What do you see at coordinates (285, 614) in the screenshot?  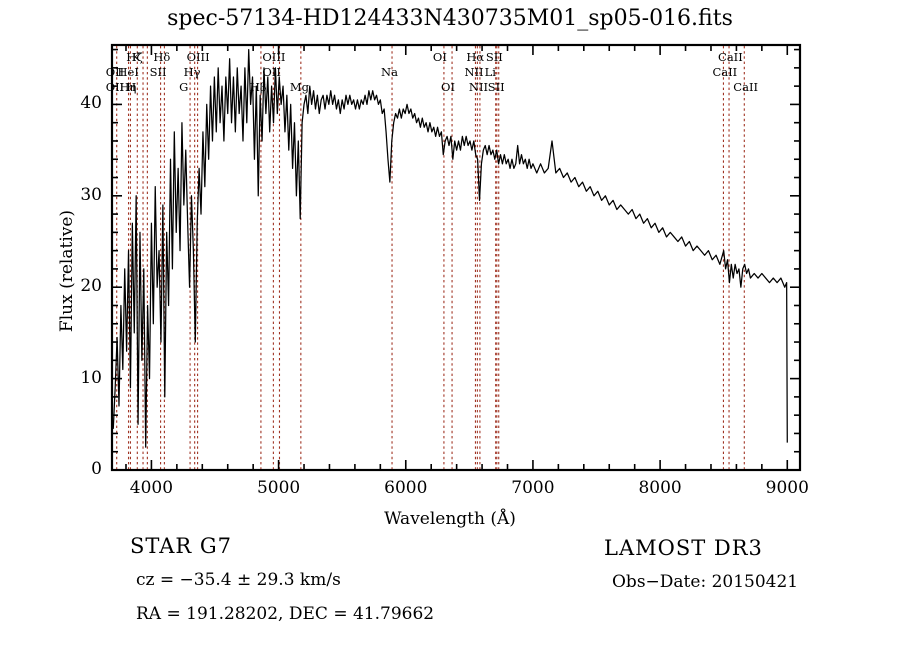 I see `coordinates-text: RA = 191.28202, DEC = 41.79662` at bounding box center [285, 614].